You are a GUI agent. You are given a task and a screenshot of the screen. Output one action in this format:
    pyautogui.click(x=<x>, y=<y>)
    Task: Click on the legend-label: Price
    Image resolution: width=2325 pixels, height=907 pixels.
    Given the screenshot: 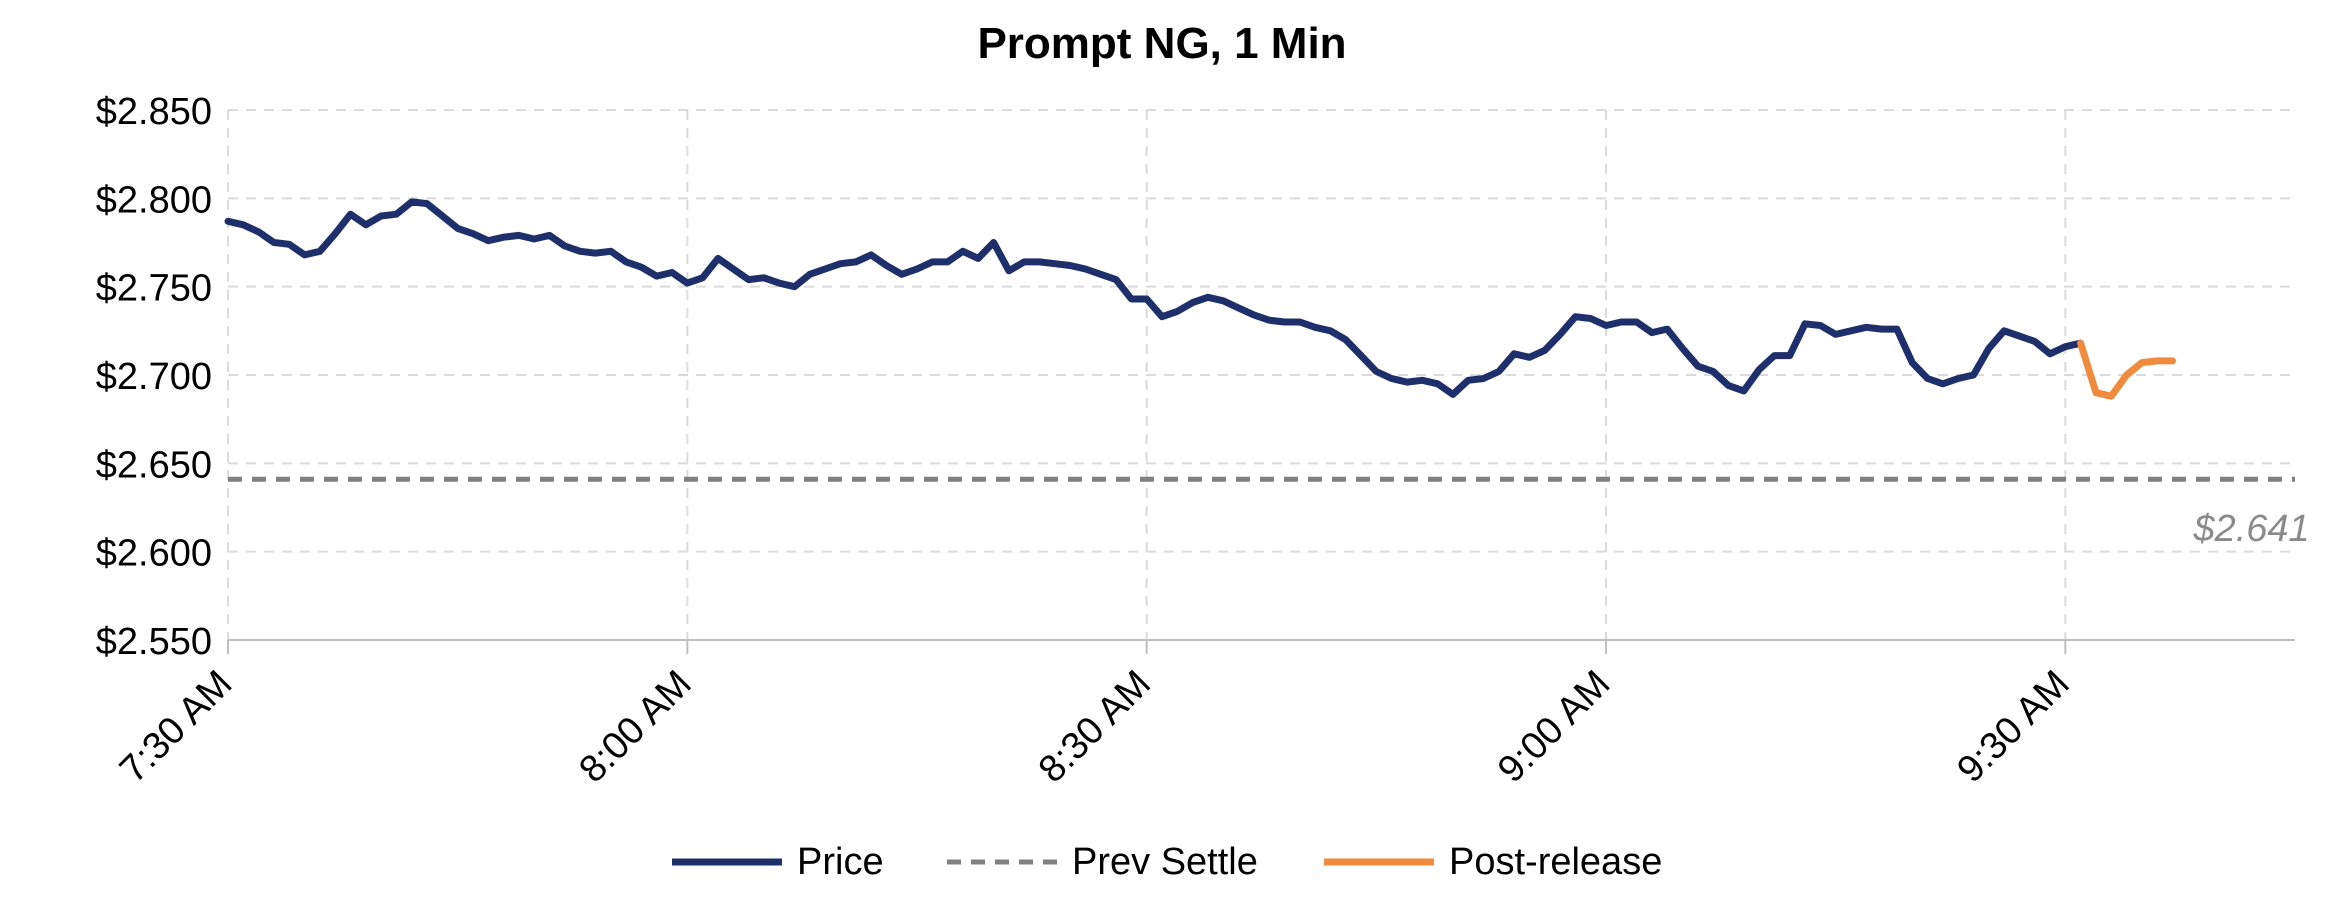 What is the action you would take?
    pyautogui.click(x=840, y=862)
    